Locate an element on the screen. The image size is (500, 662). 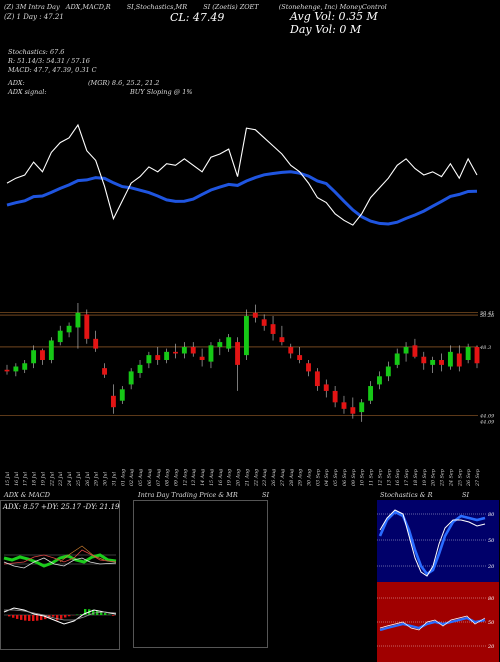
price-level-label: 48.3 is located at coordinates (485, 348).